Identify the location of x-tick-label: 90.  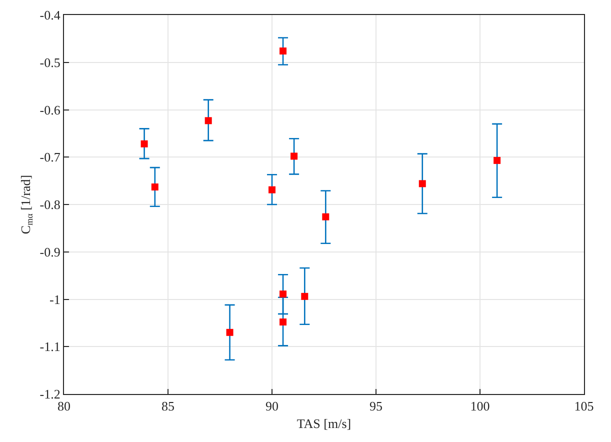
(272, 406).